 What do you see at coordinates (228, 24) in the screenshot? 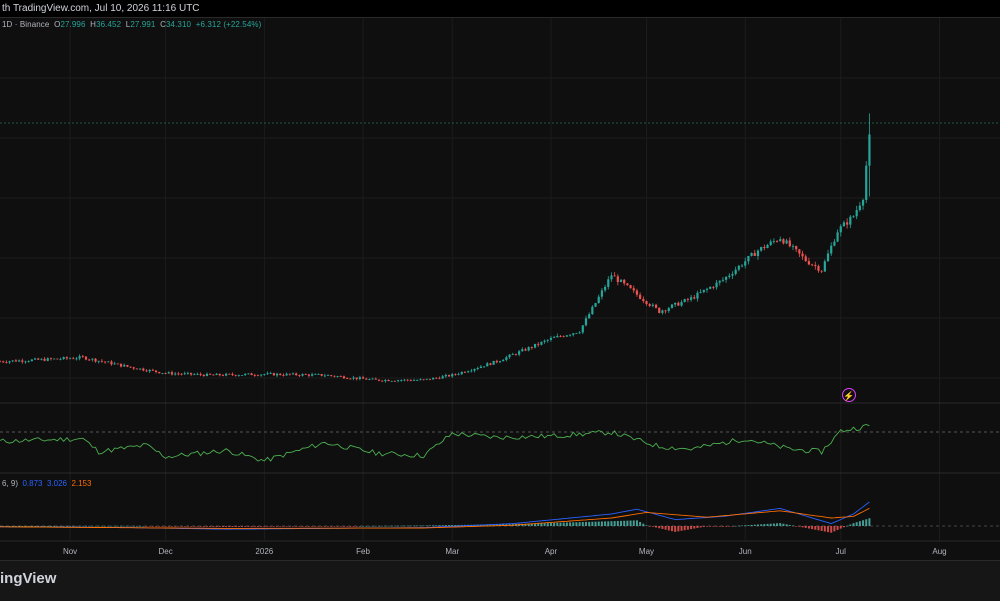
I see `change-value: +6.312 (+22.54%)` at bounding box center [228, 24].